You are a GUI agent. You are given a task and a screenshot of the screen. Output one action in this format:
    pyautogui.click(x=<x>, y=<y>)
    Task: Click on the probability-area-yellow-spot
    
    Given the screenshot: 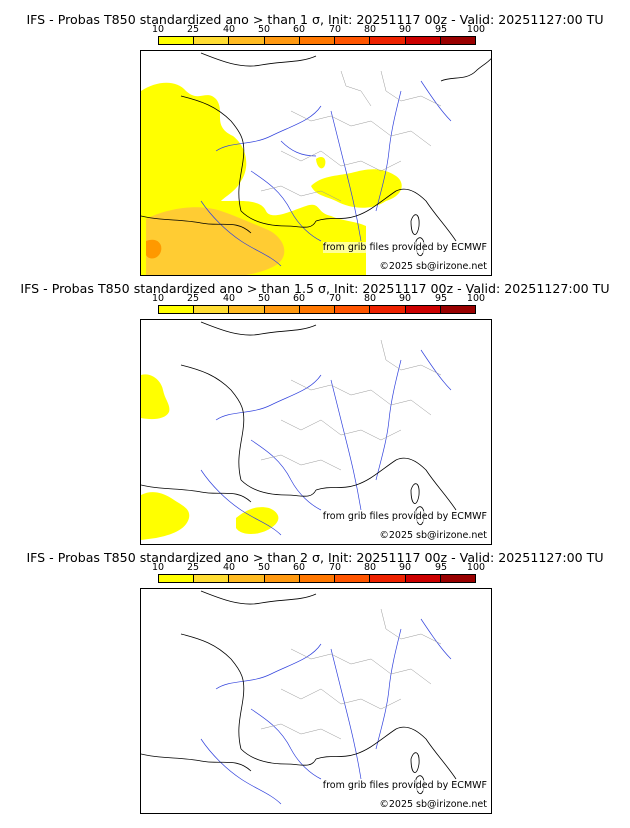 What is the action you would take?
    pyautogui.click(x=321, y=163)
    